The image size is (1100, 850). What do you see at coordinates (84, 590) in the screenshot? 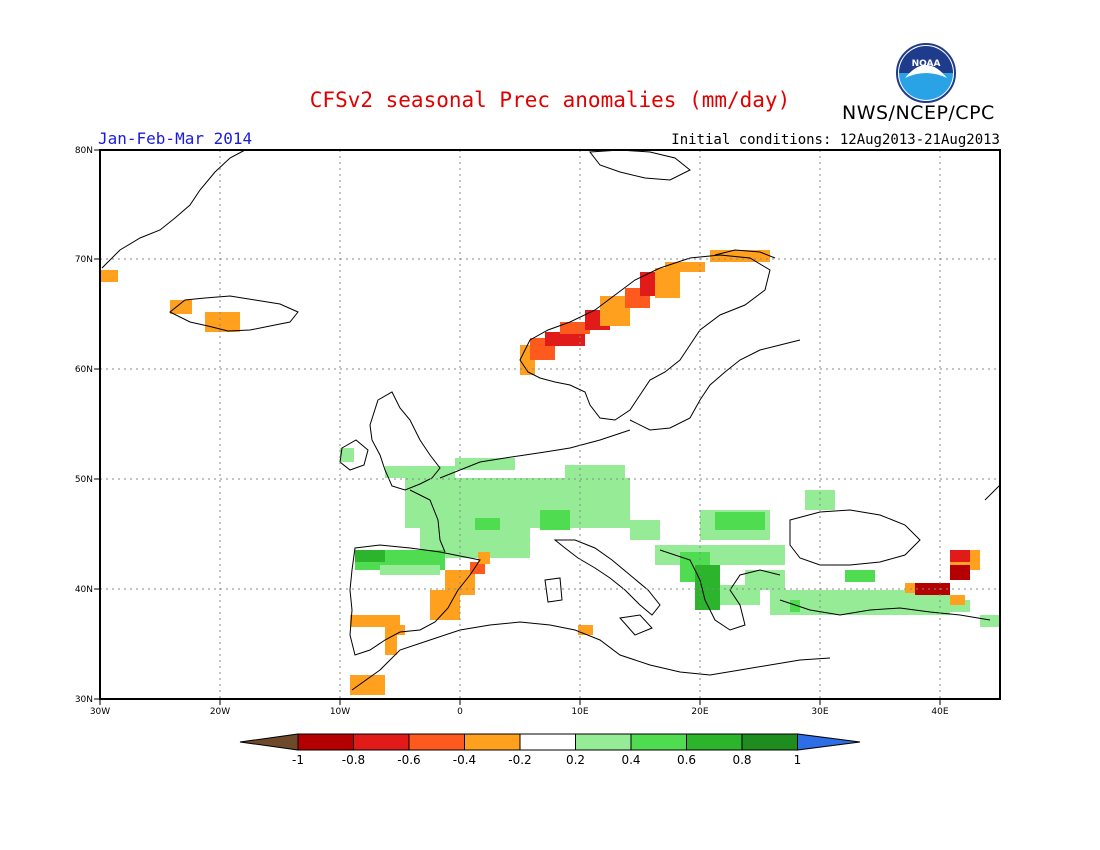
I see `lat-tick-label: 40N` at bounding box center [84, 590].